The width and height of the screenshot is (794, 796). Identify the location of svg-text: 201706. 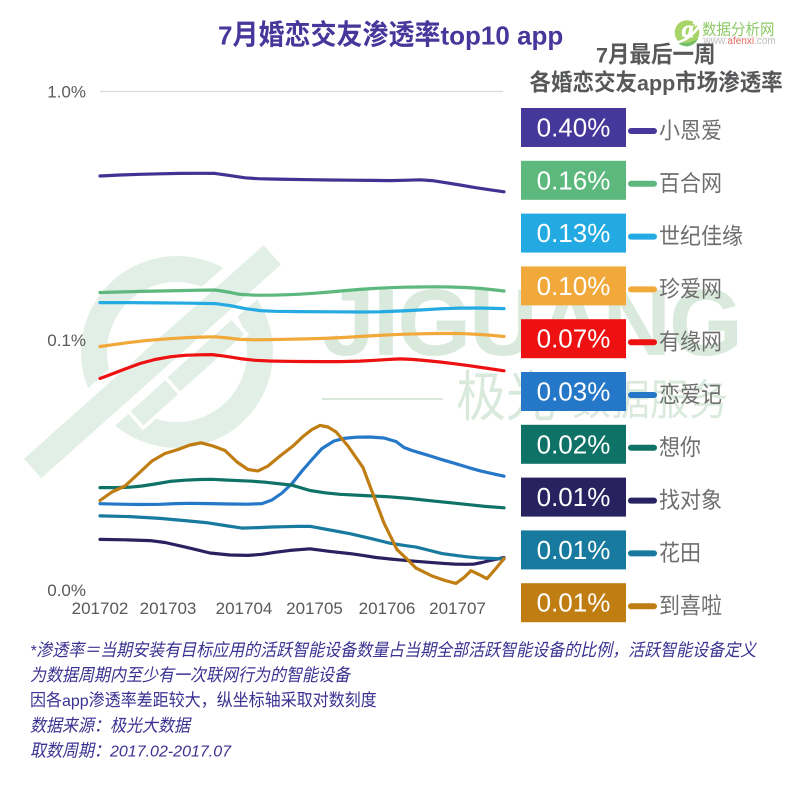
(387, 608).